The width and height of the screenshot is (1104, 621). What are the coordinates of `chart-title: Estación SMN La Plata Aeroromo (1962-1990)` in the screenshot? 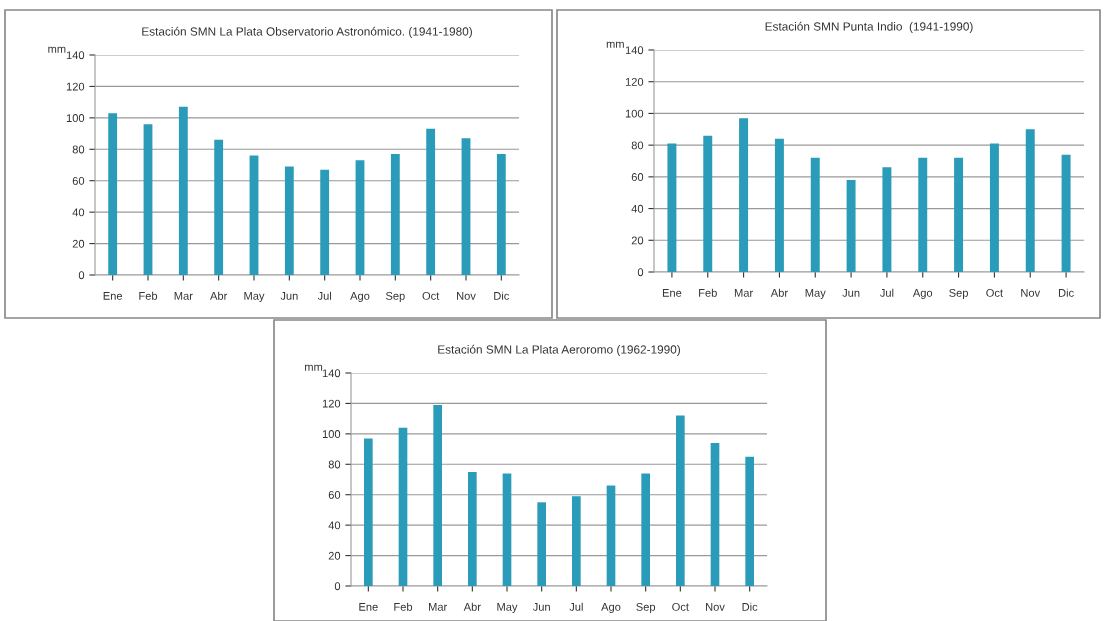 It's located at (559, 350).